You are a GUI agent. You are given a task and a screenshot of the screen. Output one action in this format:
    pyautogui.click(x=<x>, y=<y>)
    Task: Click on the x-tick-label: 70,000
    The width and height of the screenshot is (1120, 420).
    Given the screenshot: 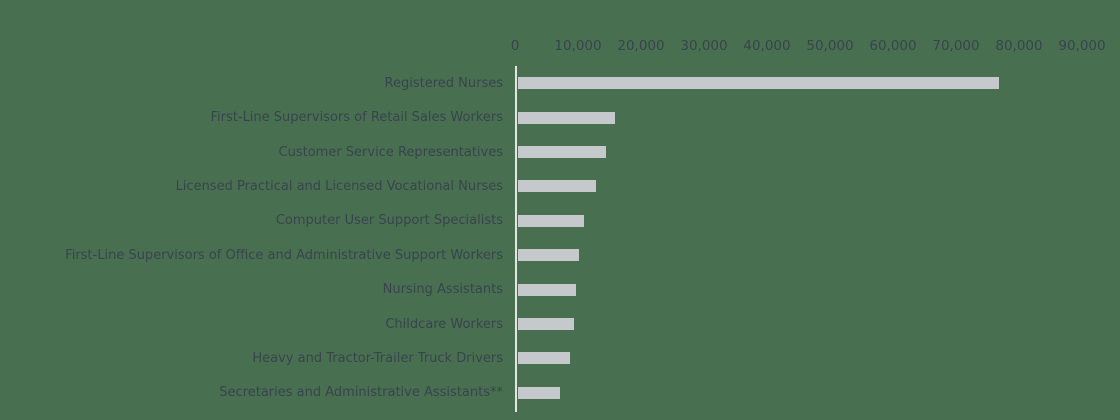 What is the action you would take?
    pyautogui.click(x=956, y=46)
    